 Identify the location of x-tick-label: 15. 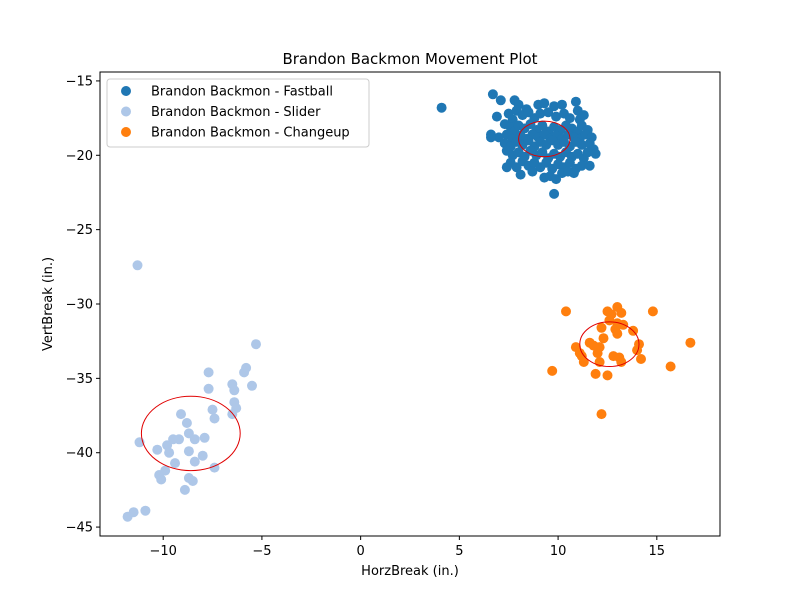
(657, 551).